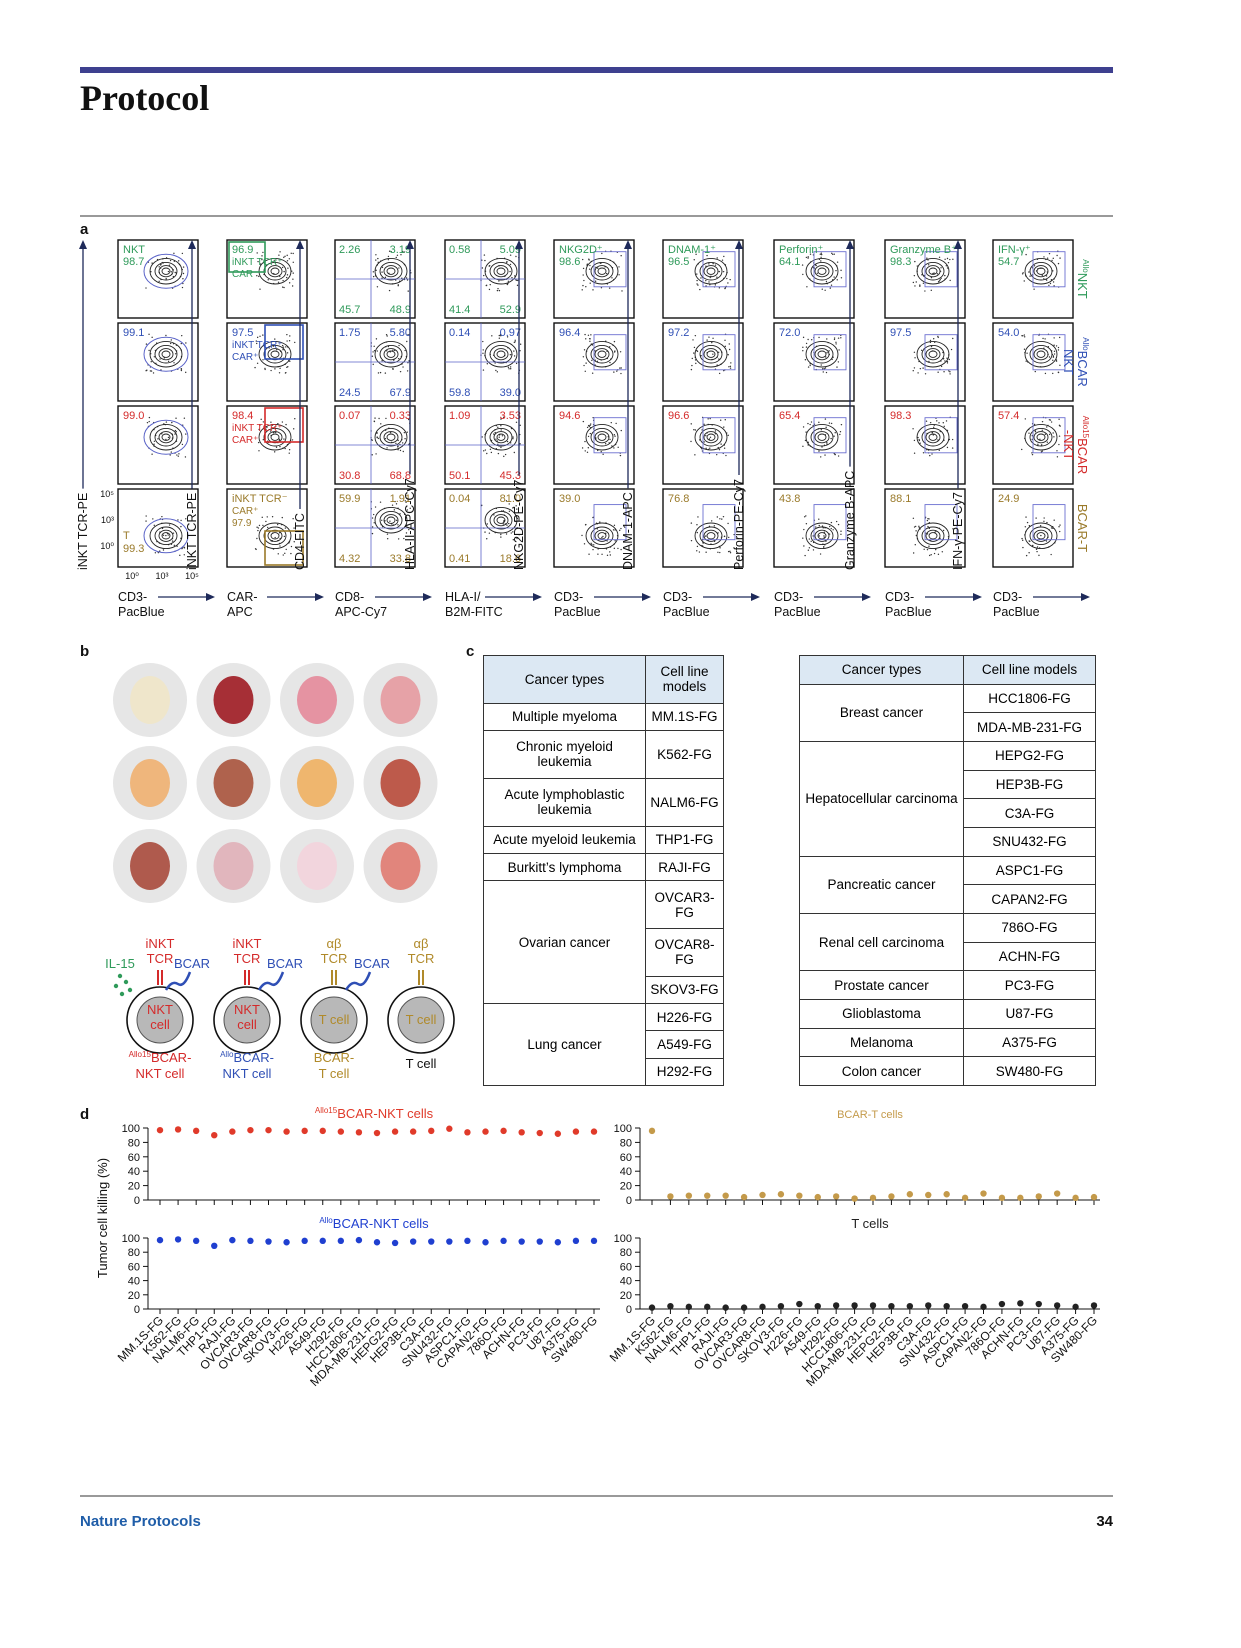  Describe the element at coordinates (134, 1172) in the screenshot. I see `y-tick-label: 40` at that location.